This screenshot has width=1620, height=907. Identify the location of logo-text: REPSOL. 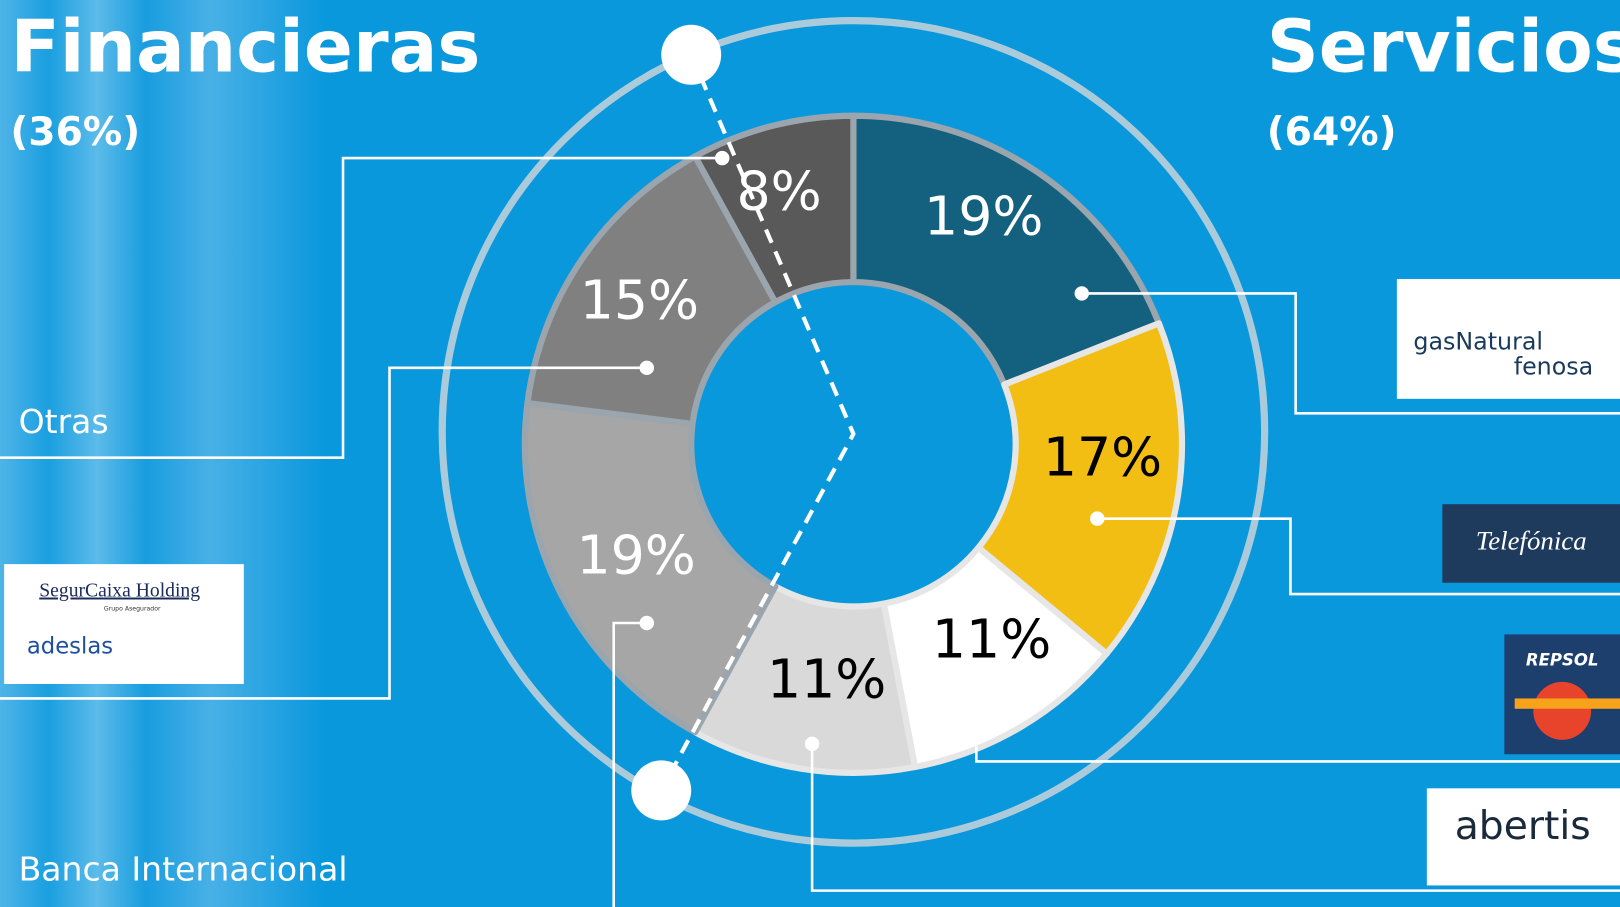
(1562, 660).